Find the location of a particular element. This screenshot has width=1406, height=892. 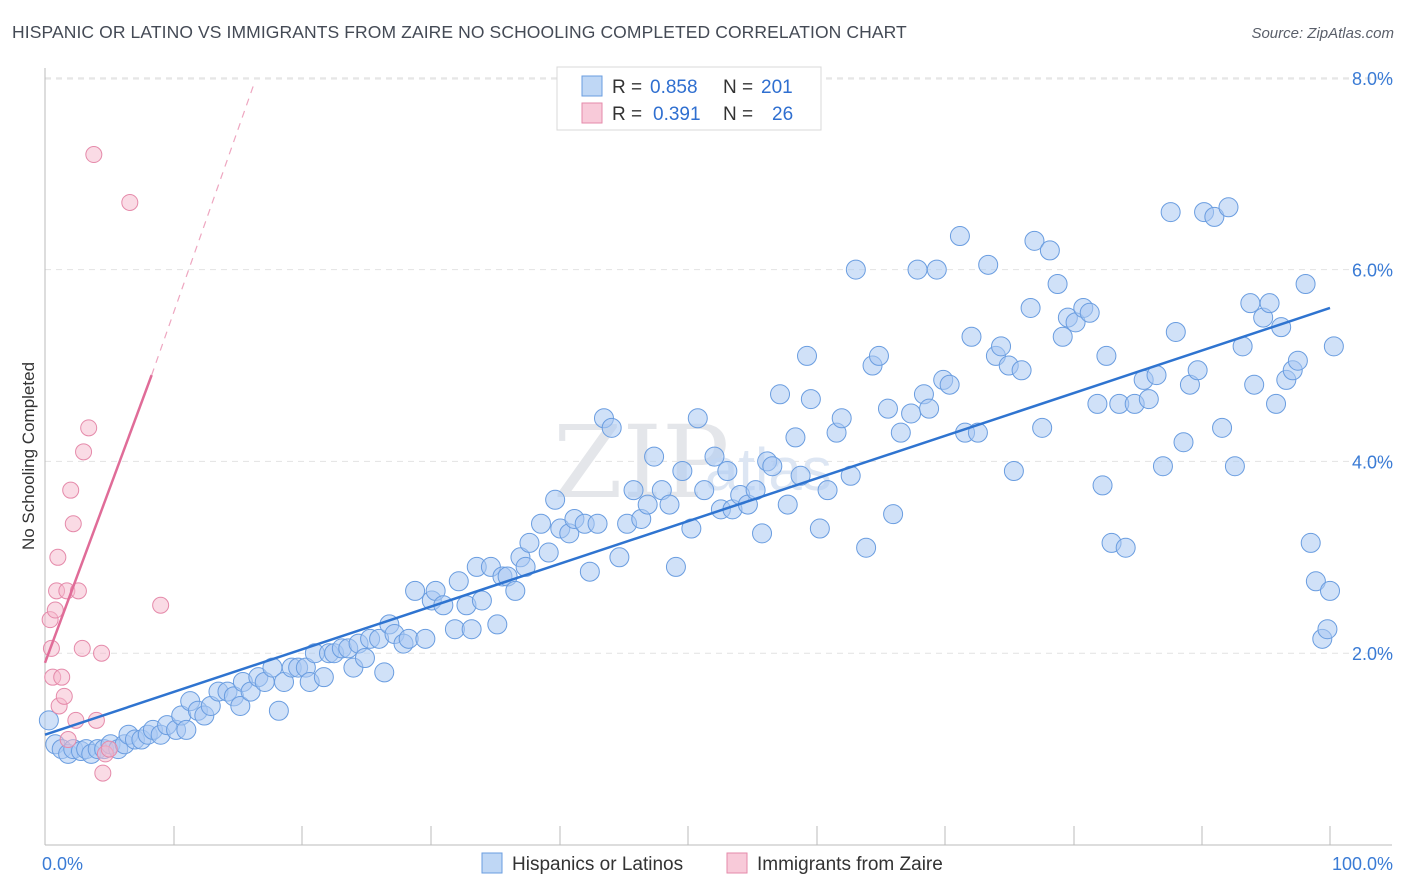

legend-swatch-pink is located at coordinates (592, 113).